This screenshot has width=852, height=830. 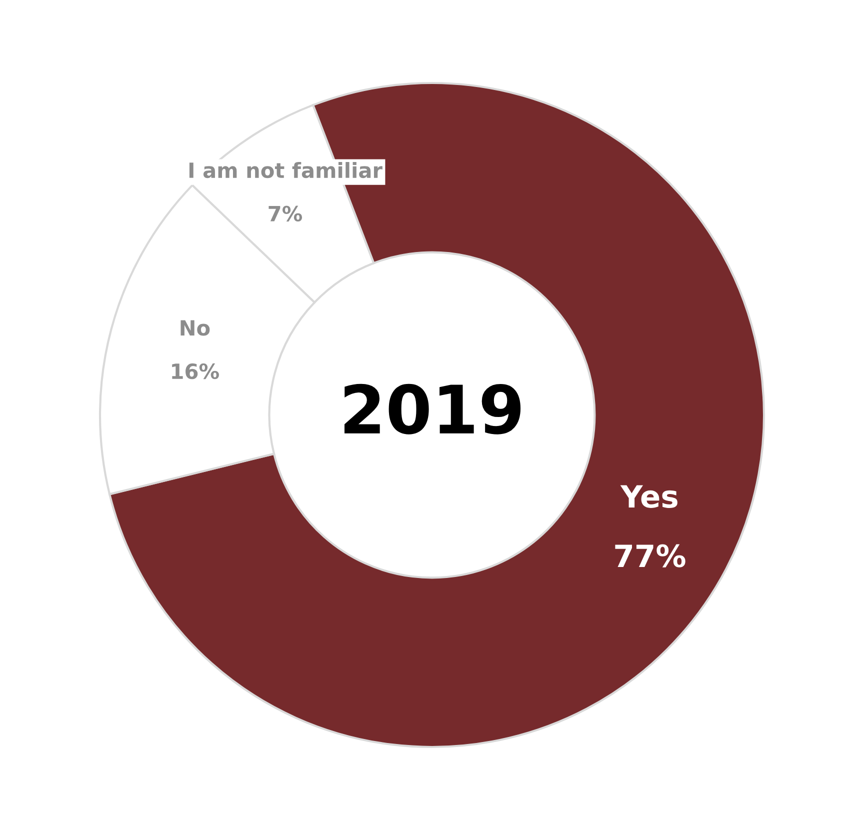 What do you see at coordinates (649, 496) in the screenshot?
I see `slice-label: Yes` at bounding box center [649, 496].